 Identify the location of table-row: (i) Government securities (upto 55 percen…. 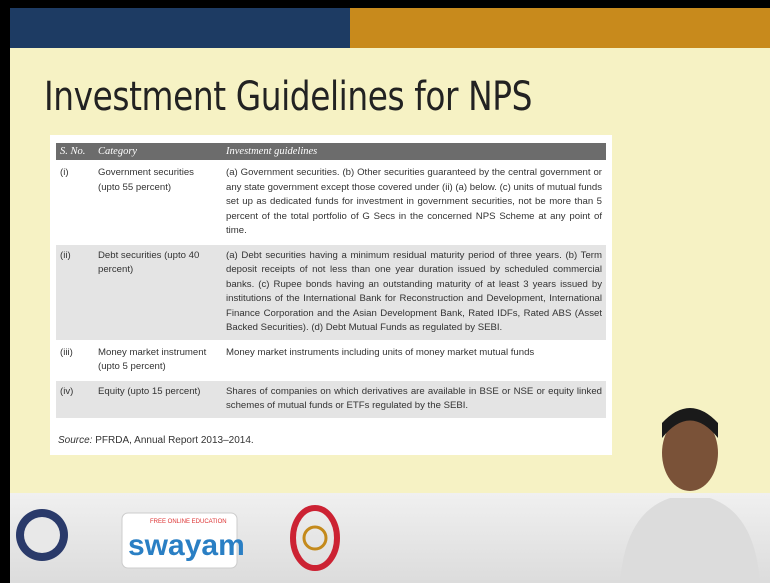
(331, 202).